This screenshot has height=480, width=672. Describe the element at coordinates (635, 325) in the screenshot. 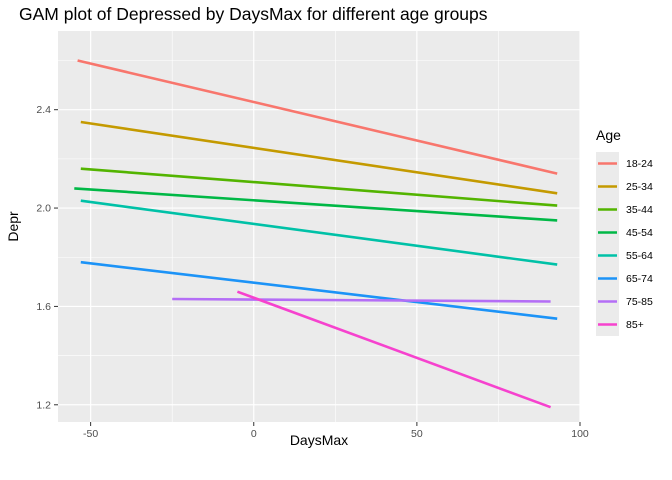

I see `legend-label: 85+` at that location.